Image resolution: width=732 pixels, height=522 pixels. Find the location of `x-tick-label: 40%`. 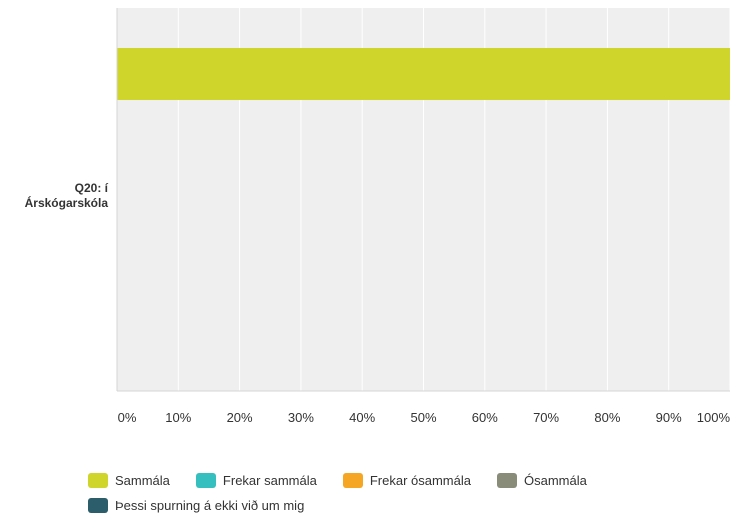

x-tick-label: 40% is located at coordinates (362, 417).